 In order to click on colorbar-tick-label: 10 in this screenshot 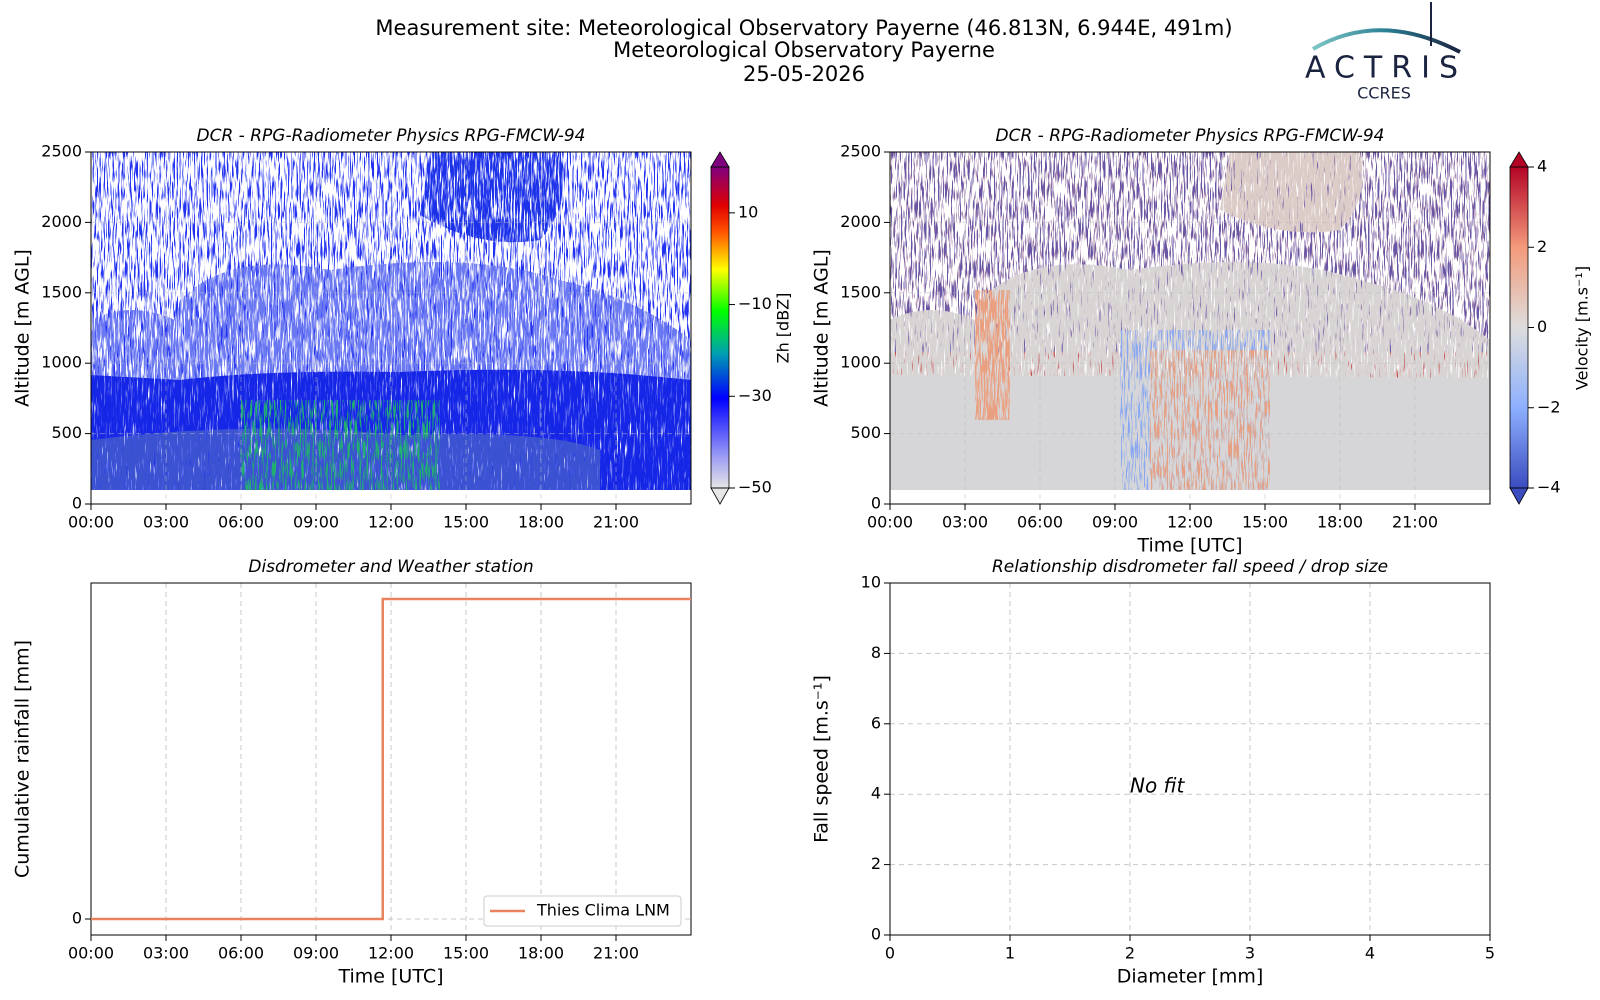, I will do `click(748, 211)`.